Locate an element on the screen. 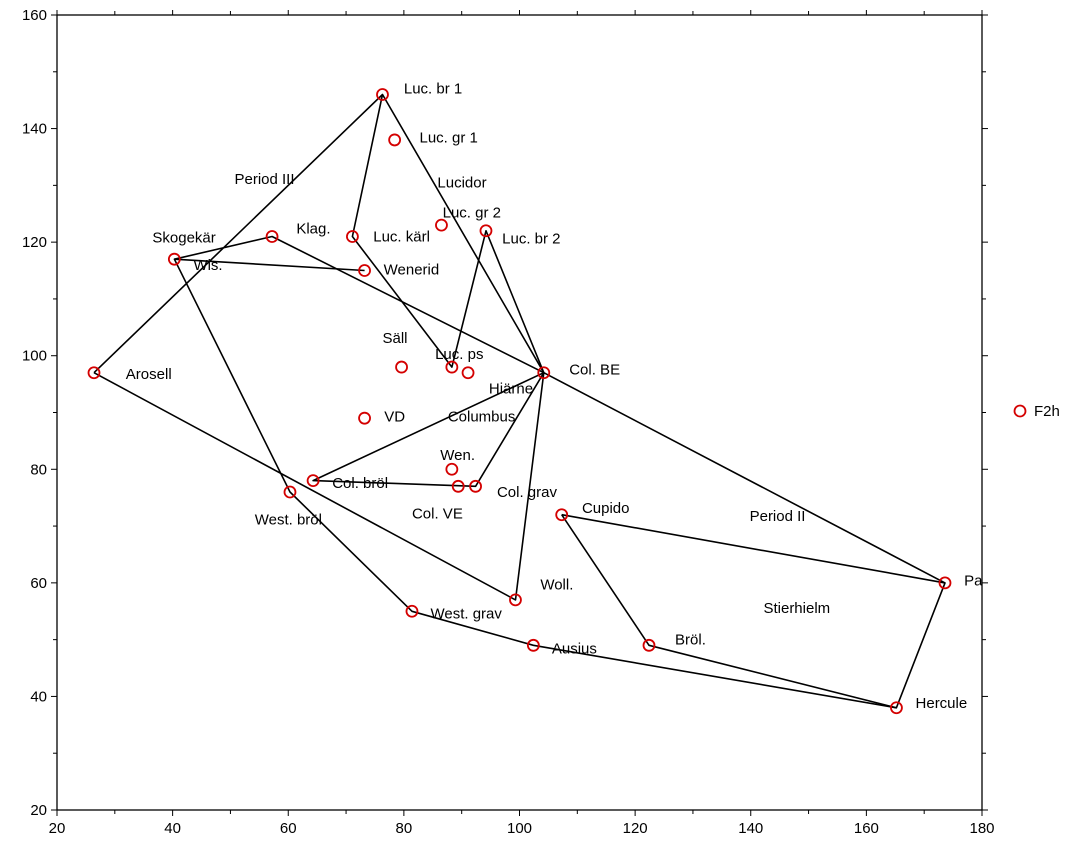  point-label: Wenerid is located at coordinates (412, 269).